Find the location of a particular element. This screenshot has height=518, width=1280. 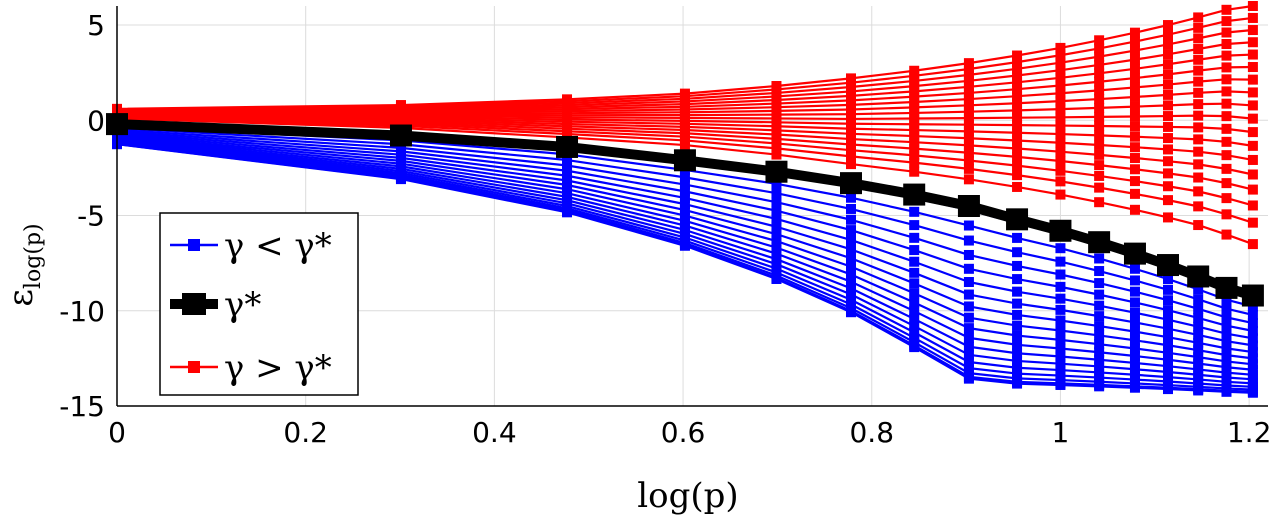

series-red-13-line is located at coordinates (684, 82).